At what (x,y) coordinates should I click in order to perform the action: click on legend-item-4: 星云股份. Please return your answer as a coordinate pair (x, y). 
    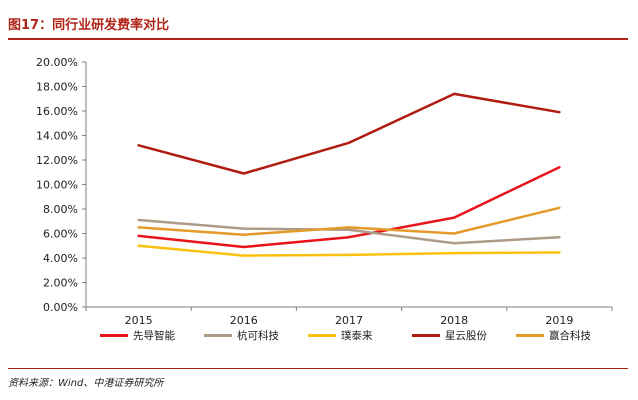
    Looking at the image, I should click on (449, 335).